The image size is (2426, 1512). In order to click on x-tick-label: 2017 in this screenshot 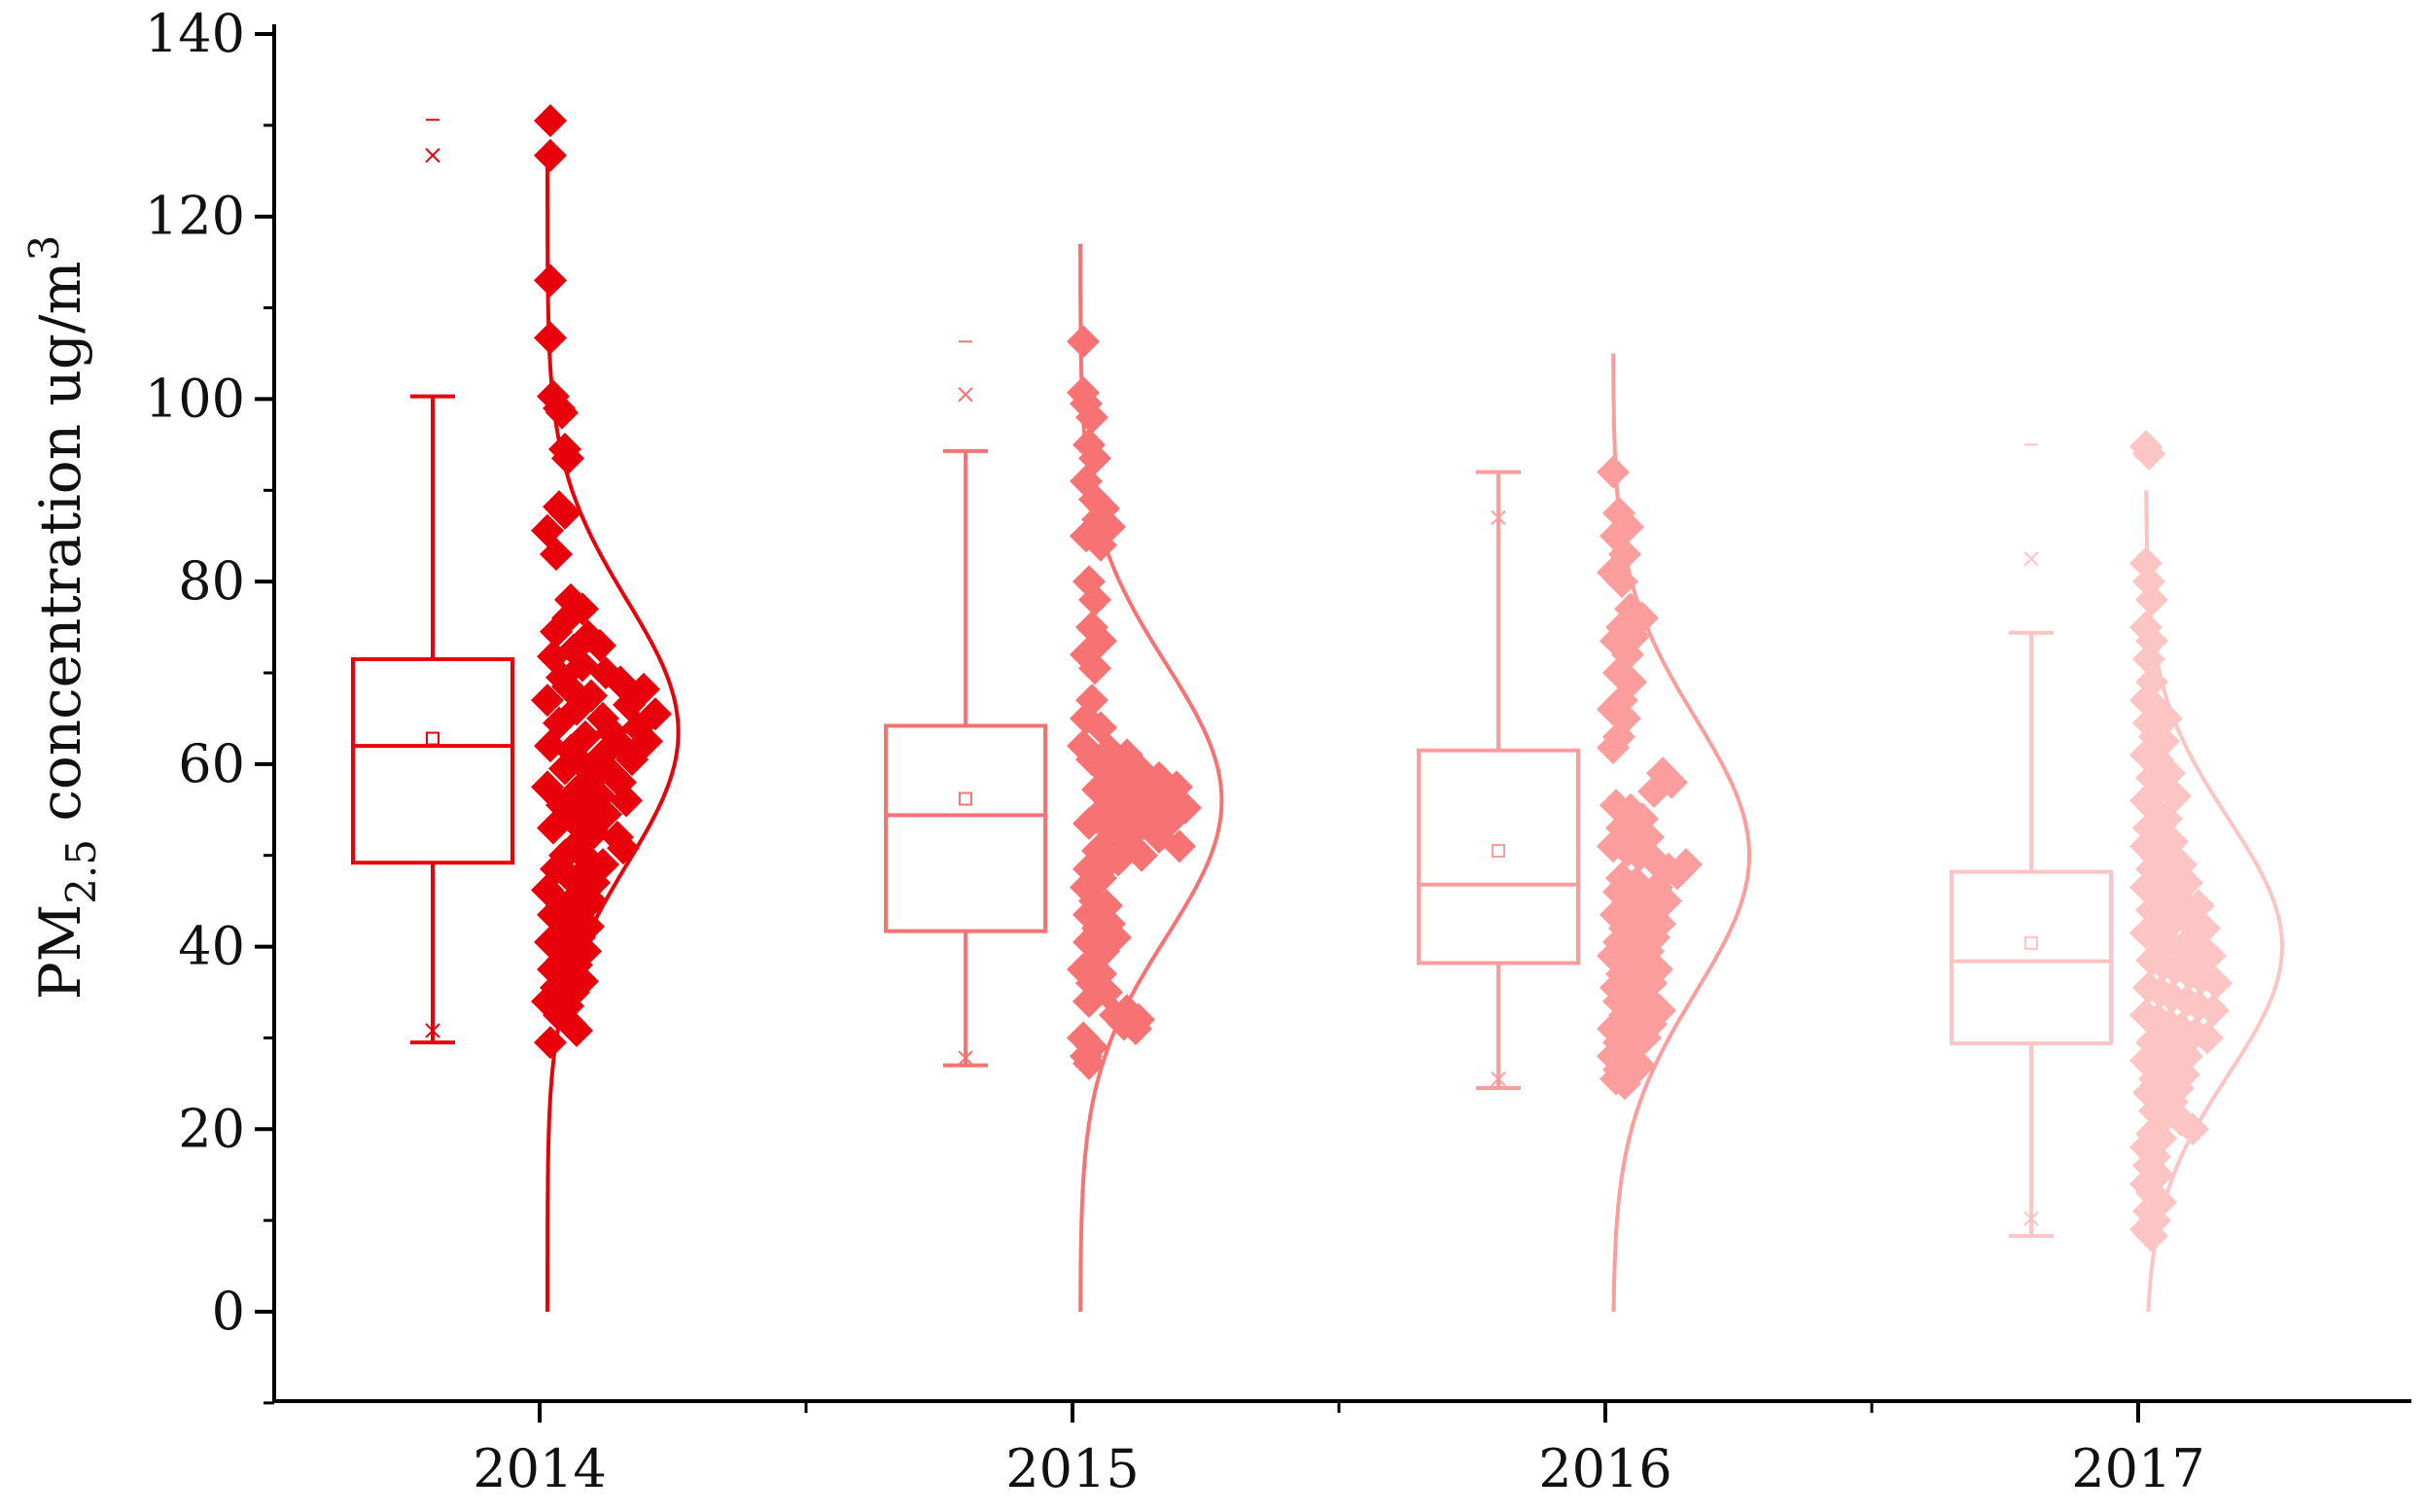, I will do `click(2137, 1468)`.